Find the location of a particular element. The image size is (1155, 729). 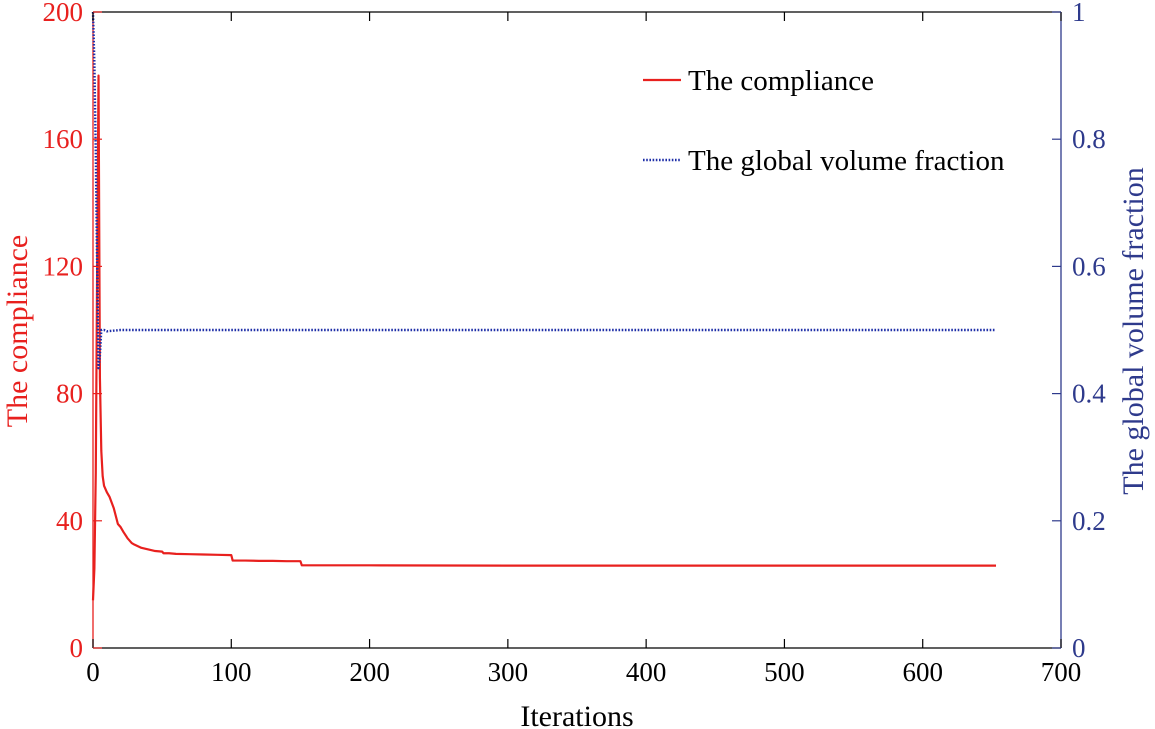

x-tick-label: 600 is located at coordinates (922, 672).